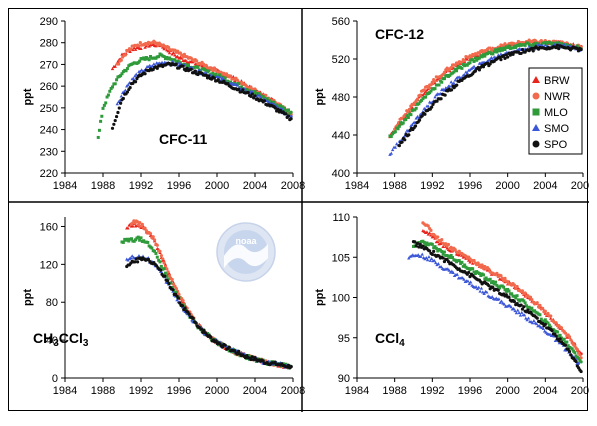 The height and width of the screenshot is (426, 597). I want to click on title-part: CH, so click(43, 338).